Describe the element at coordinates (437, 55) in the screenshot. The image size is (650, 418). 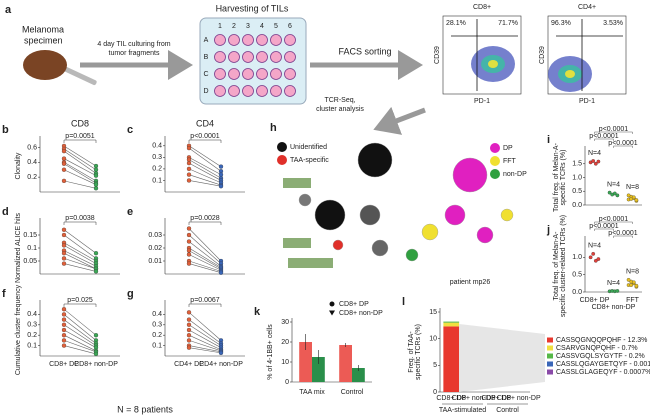
I see `flow-y-label: CD39` at that location.